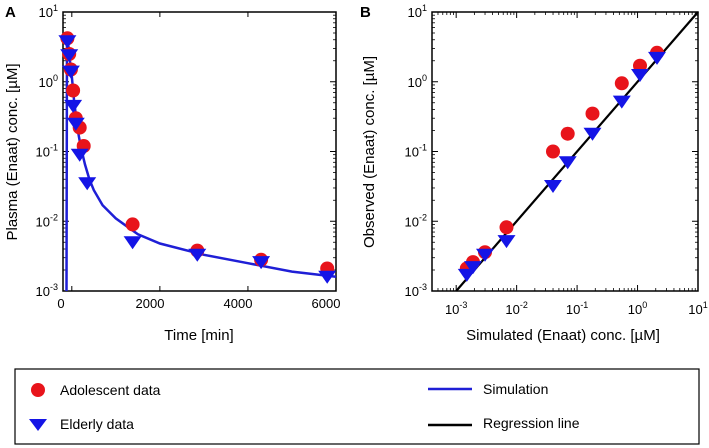  What do you see at coordinates (97, 424) in the screenshot?
I see `legend-elderly-label: Elderly data` at bounding box center [97, 424].